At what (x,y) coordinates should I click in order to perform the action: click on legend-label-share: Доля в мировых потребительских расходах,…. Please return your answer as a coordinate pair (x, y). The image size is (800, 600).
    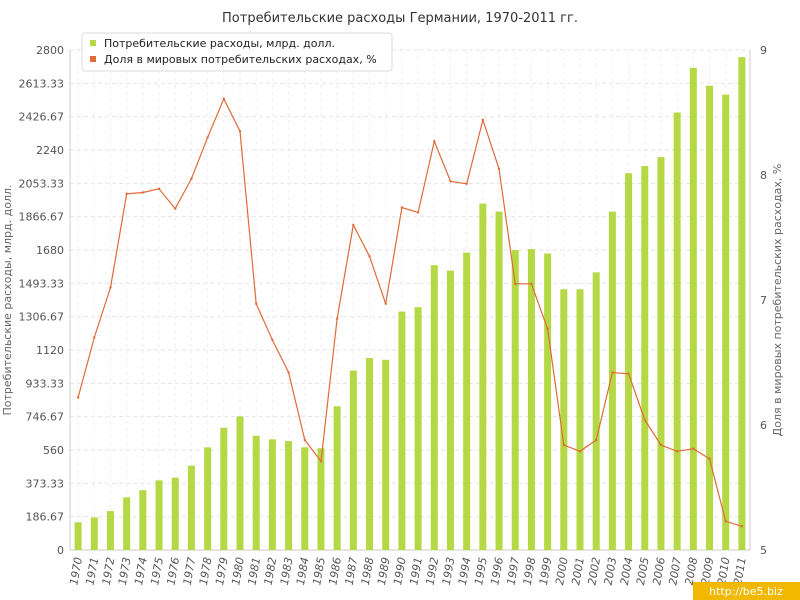
    Looking at the image, I should click on (240, 59).